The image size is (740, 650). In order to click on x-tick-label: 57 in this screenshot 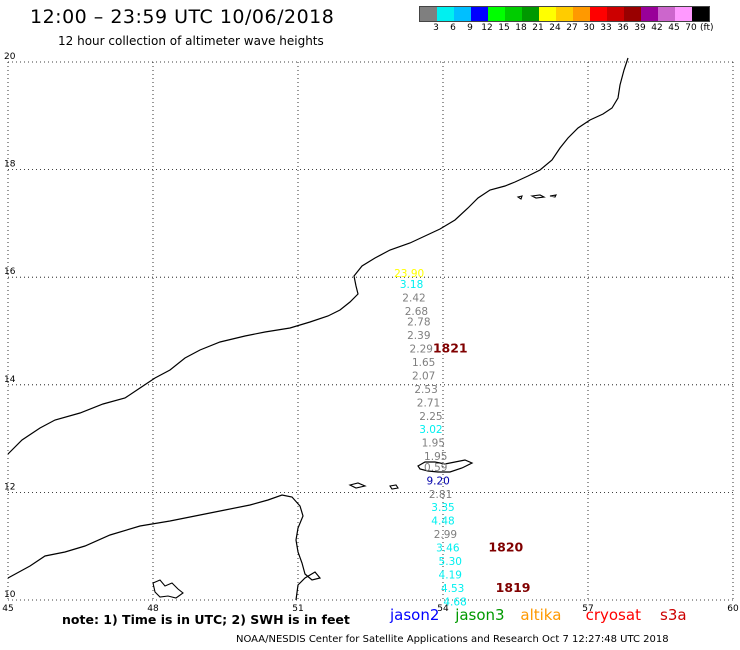, I will do `click(587, 609)`.